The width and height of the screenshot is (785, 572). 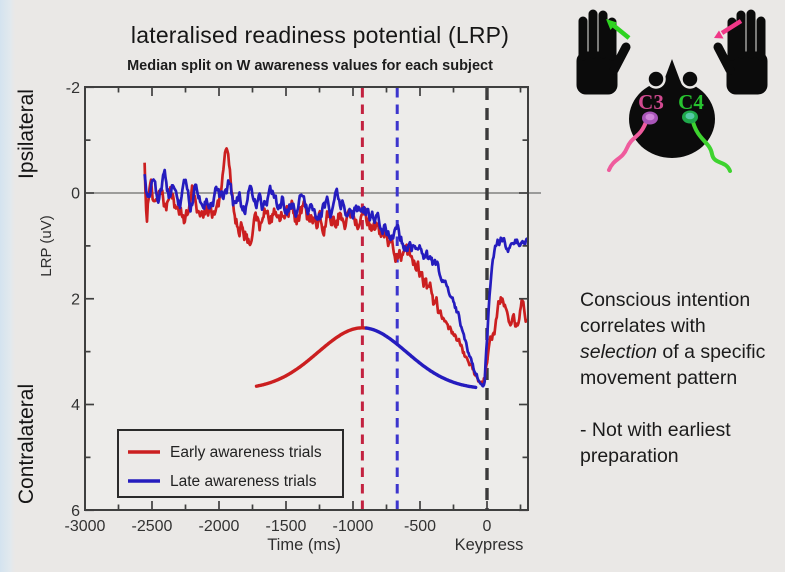 I want to click on legend-box, so click(x=230, y=463).